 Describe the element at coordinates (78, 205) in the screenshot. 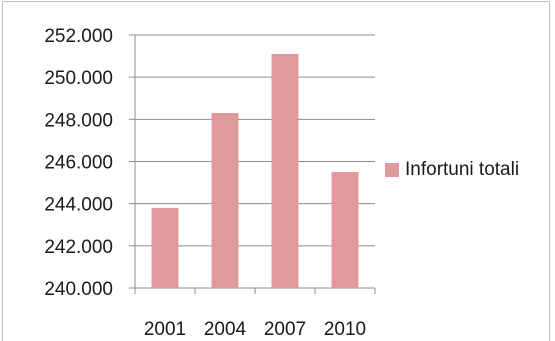

I see `y-tick-label: 244.000` at that location.